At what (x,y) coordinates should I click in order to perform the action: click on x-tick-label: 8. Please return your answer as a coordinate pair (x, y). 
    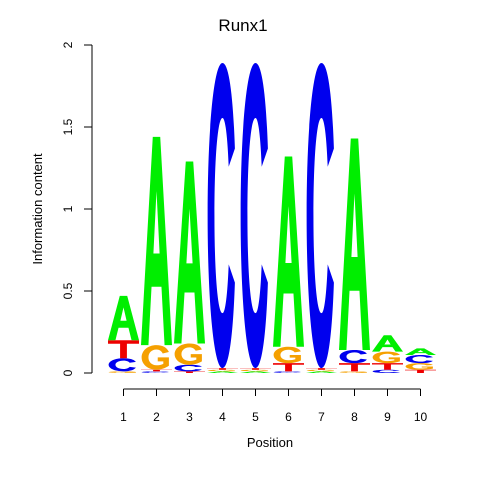
    Looking at the image, I should click on (354, 417).